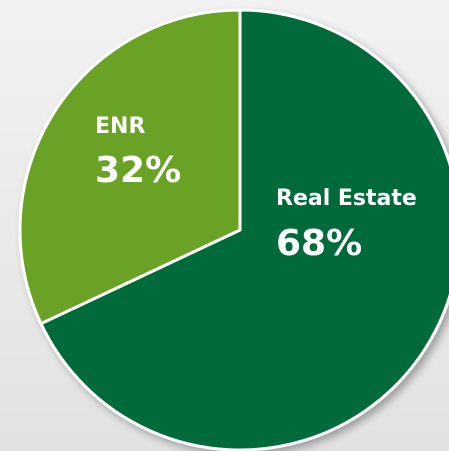  I want to click on slice-name: Real Estate, so click(346, 198).